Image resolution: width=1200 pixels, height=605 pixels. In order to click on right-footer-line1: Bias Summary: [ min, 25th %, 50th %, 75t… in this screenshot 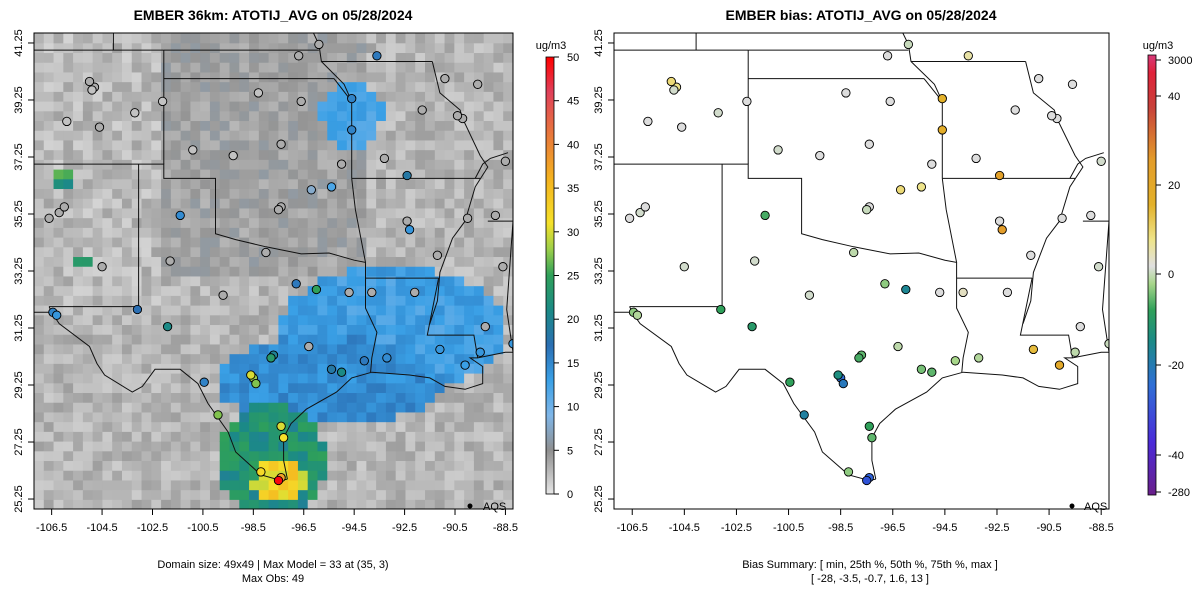, I will do `click(870, 565)`.